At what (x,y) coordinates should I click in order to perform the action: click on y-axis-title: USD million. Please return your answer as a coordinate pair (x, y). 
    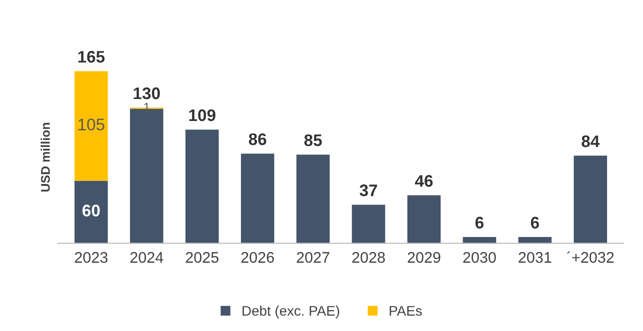
    Looking at the image, I should click on (45, 157).